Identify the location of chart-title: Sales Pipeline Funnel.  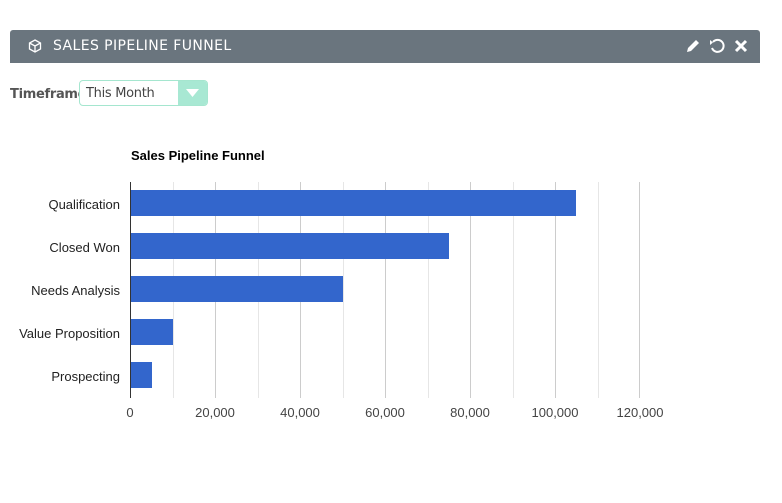
(198, 155).